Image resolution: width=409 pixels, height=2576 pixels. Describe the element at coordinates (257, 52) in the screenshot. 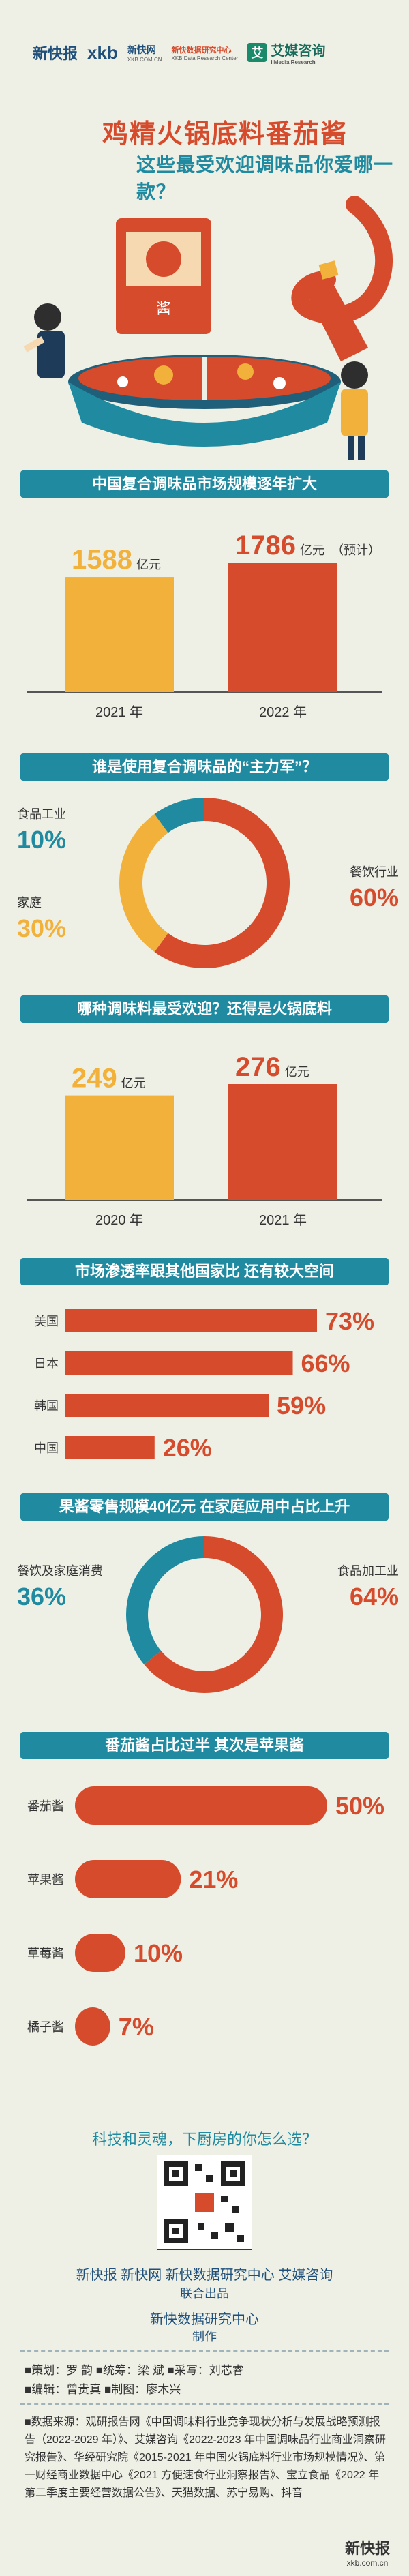

I see `aimei-mark-icon: 艾` at that location.